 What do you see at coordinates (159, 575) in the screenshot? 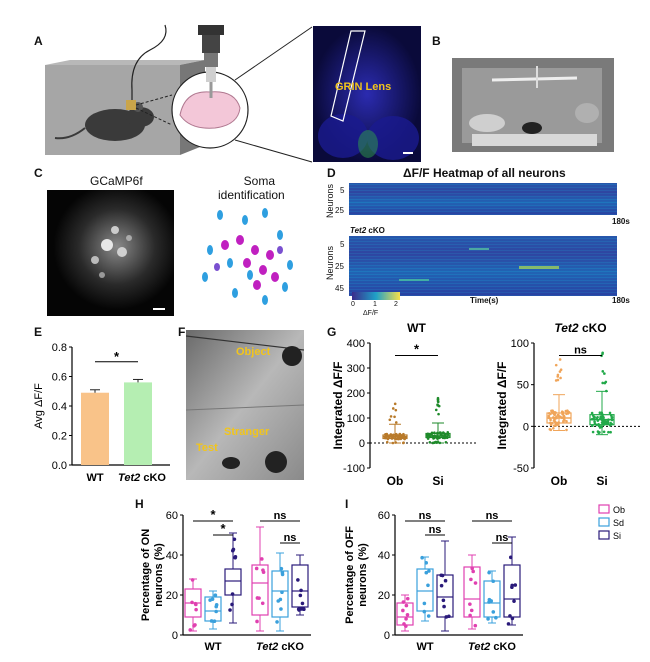
I see `hi-ylabel-2: neurons (%)` at bounding box center [159, 575].